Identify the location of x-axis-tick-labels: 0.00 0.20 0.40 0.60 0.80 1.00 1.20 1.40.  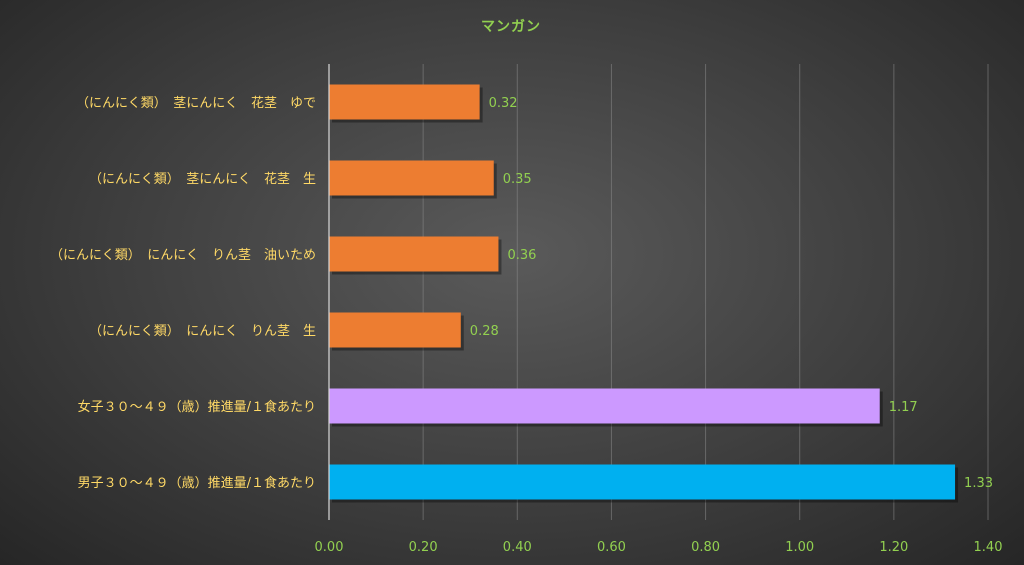
(659, 547).